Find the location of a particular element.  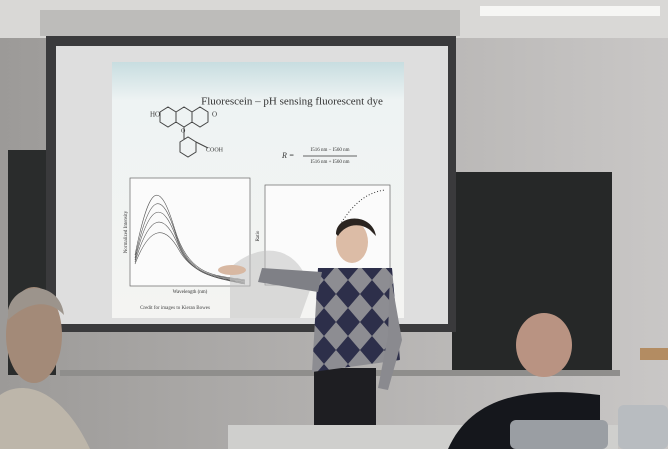

formula-denominator: I516 nm + I560 nm is located at coordinates (330, 162).